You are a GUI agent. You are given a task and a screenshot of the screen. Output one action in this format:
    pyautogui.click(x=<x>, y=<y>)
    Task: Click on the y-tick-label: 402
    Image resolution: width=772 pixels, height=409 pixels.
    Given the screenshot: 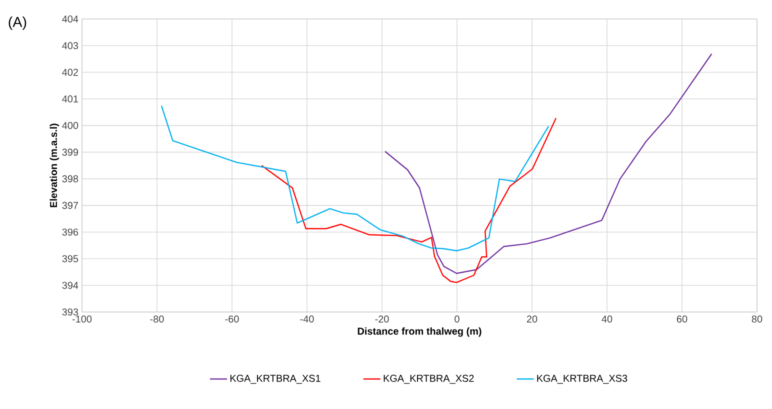 What is the action you would take?
    pyautogui.click(x=70, y=72)
    